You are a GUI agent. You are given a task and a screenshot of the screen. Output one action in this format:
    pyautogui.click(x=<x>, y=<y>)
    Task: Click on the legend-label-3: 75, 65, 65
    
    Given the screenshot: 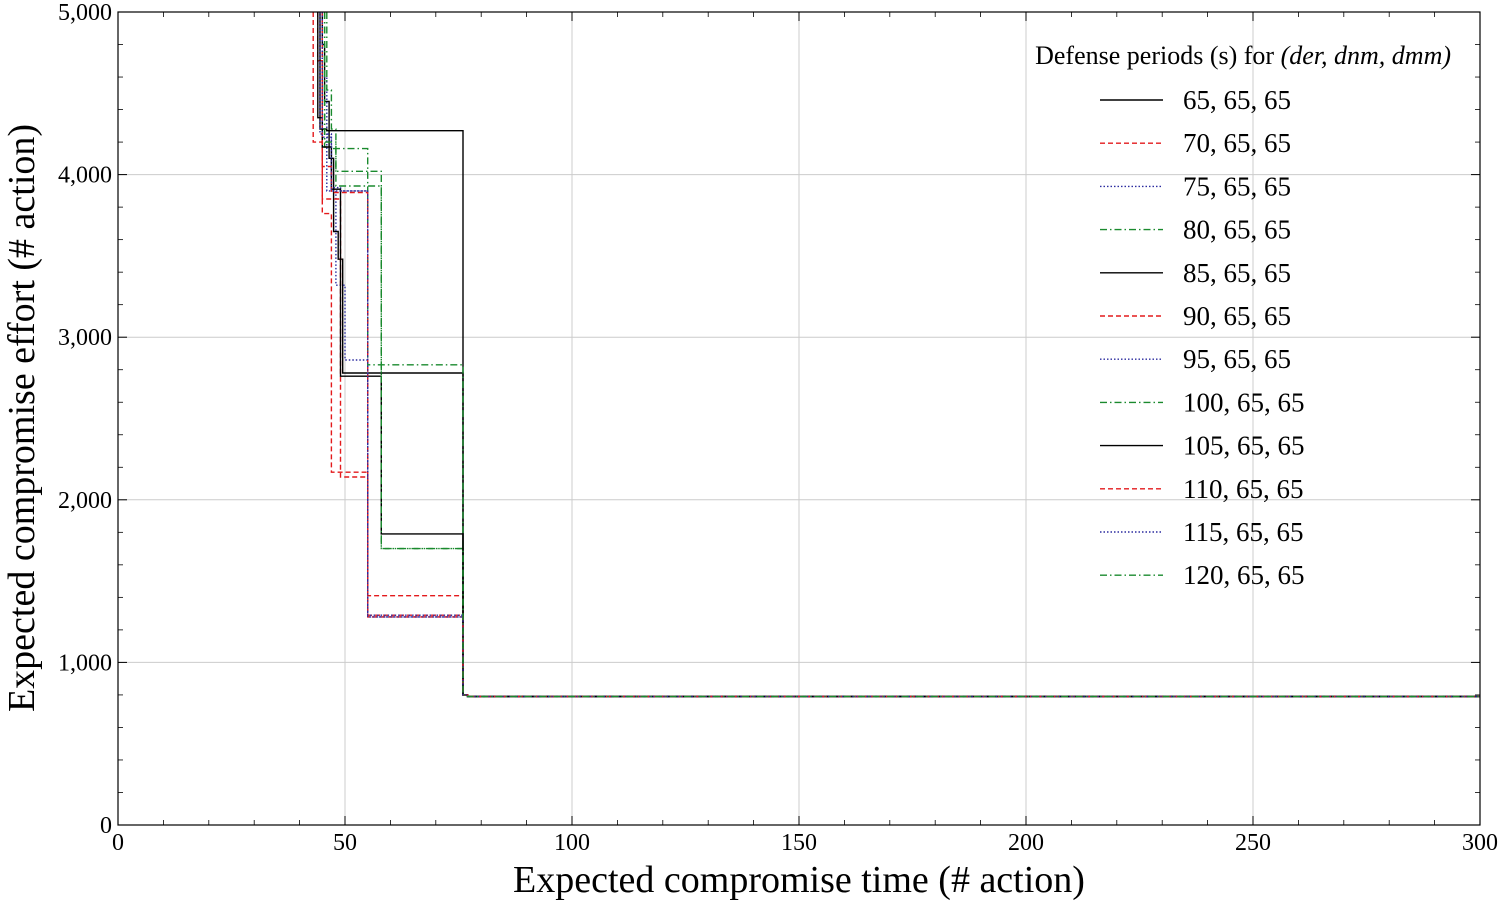 What is the action you would take?
    pyautogui.click(x=1237, y=186)
    